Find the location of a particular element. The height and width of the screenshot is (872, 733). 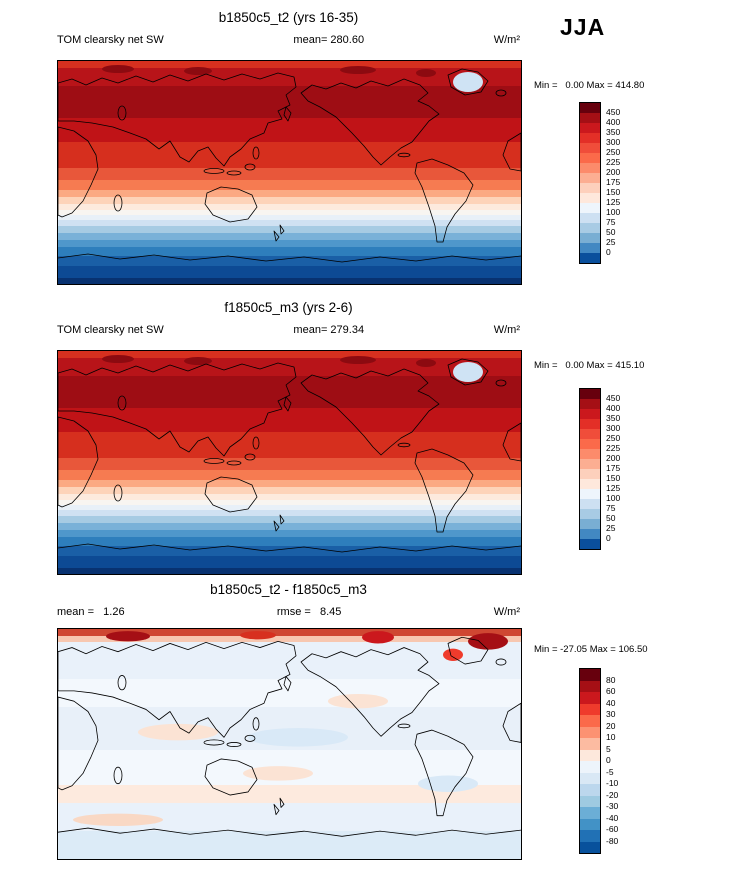

panel2-map-overlay is located at coordinates (289, 454).